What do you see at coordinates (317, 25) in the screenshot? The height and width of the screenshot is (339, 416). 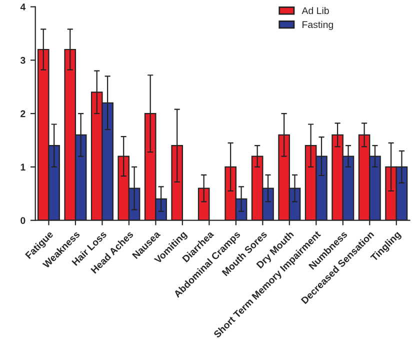 I see `legend-label: Fasting` at bounding box center [317, 25].